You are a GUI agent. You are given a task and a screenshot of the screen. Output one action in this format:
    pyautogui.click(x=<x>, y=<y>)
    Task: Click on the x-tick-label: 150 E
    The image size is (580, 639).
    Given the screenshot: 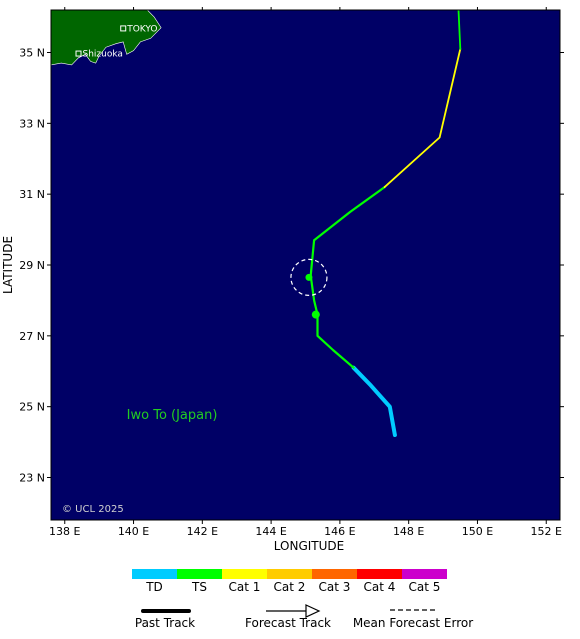 What is the action you would take?
    pyautogui.click(x=477, y=531)
    